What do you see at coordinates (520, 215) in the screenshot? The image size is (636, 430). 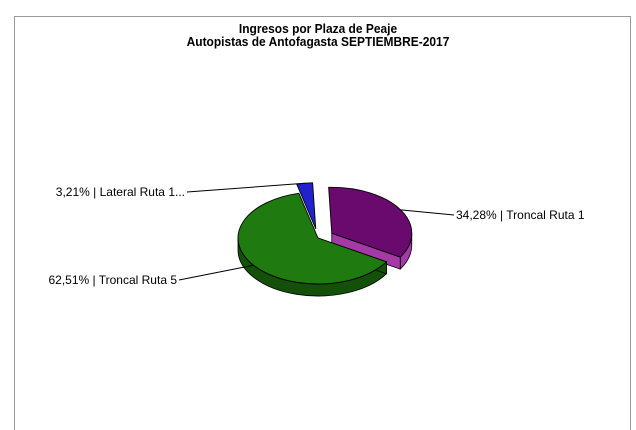 I see `slice-label-0: 34,28% | Troncal Ruta 1` at bounding box center [520, 215].